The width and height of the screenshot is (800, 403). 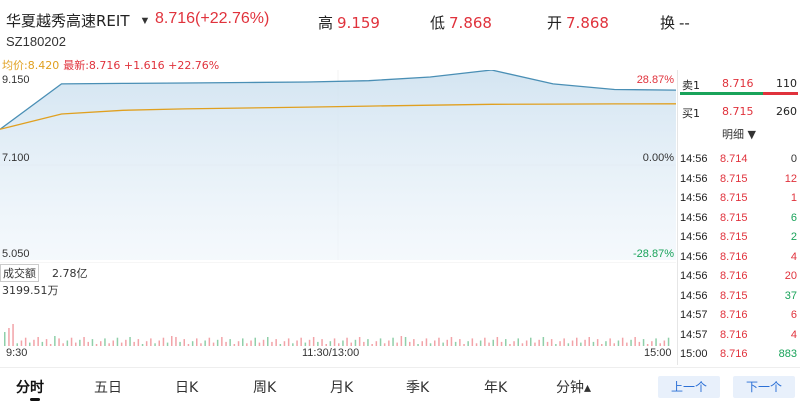 I want to click on trade-row: 14:56 8.715 2, so click(x=739, y=238).